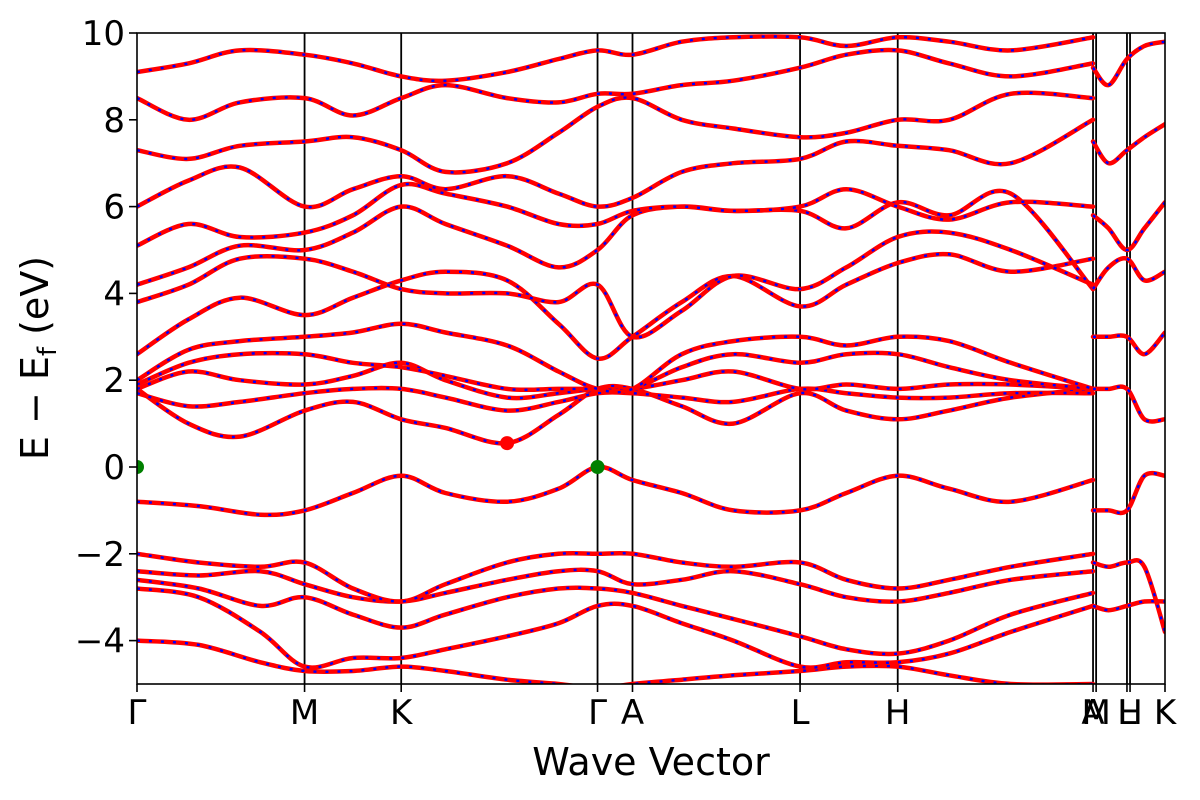 The width and height of the screenshot is (1200, 800). Describe the element at coordinates (651, 762) in the screenshot. I see `x-axis-title: Wave Vector` at that location.